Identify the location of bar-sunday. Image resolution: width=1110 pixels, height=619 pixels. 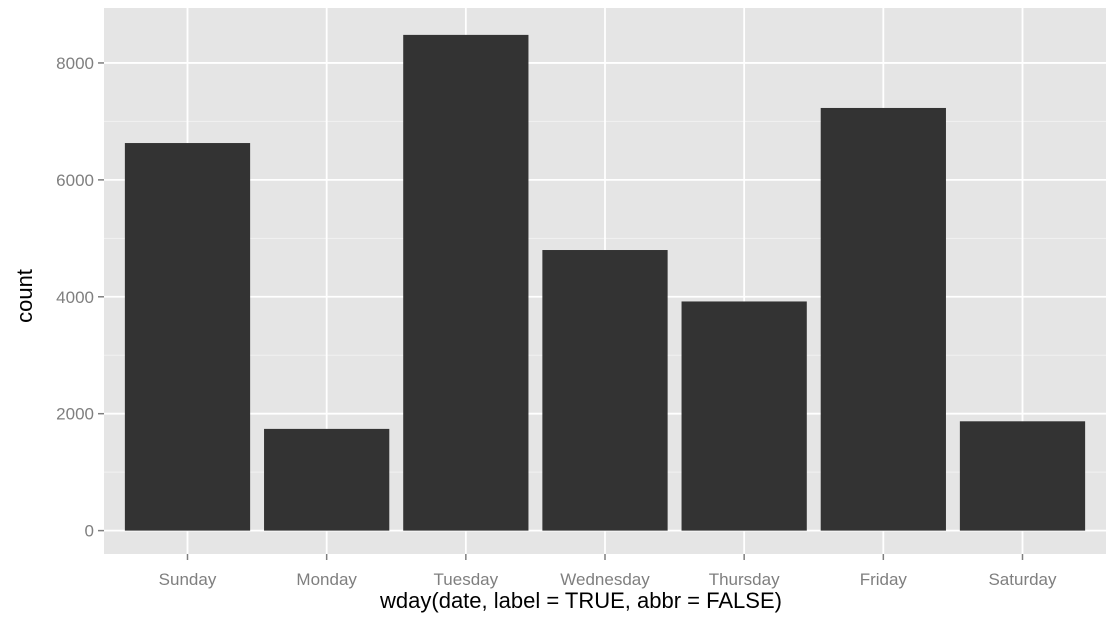
(187, 337).